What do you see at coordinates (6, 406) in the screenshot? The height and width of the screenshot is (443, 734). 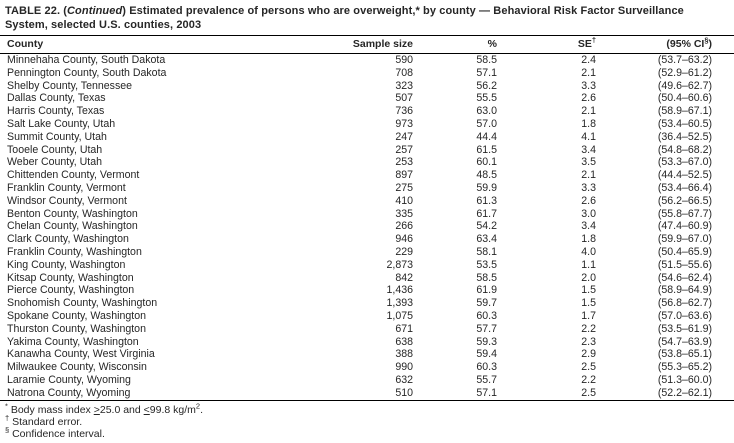 I see `asterisk-symbol: *` at bounding box center [6, 406].